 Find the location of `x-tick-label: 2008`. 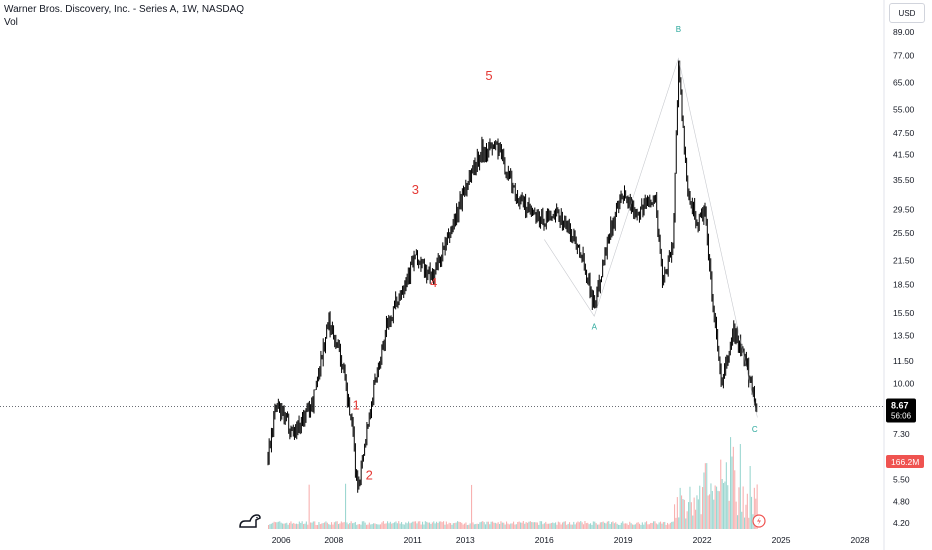

x-tick-label: 2008 is located at coordinates (333, 540).